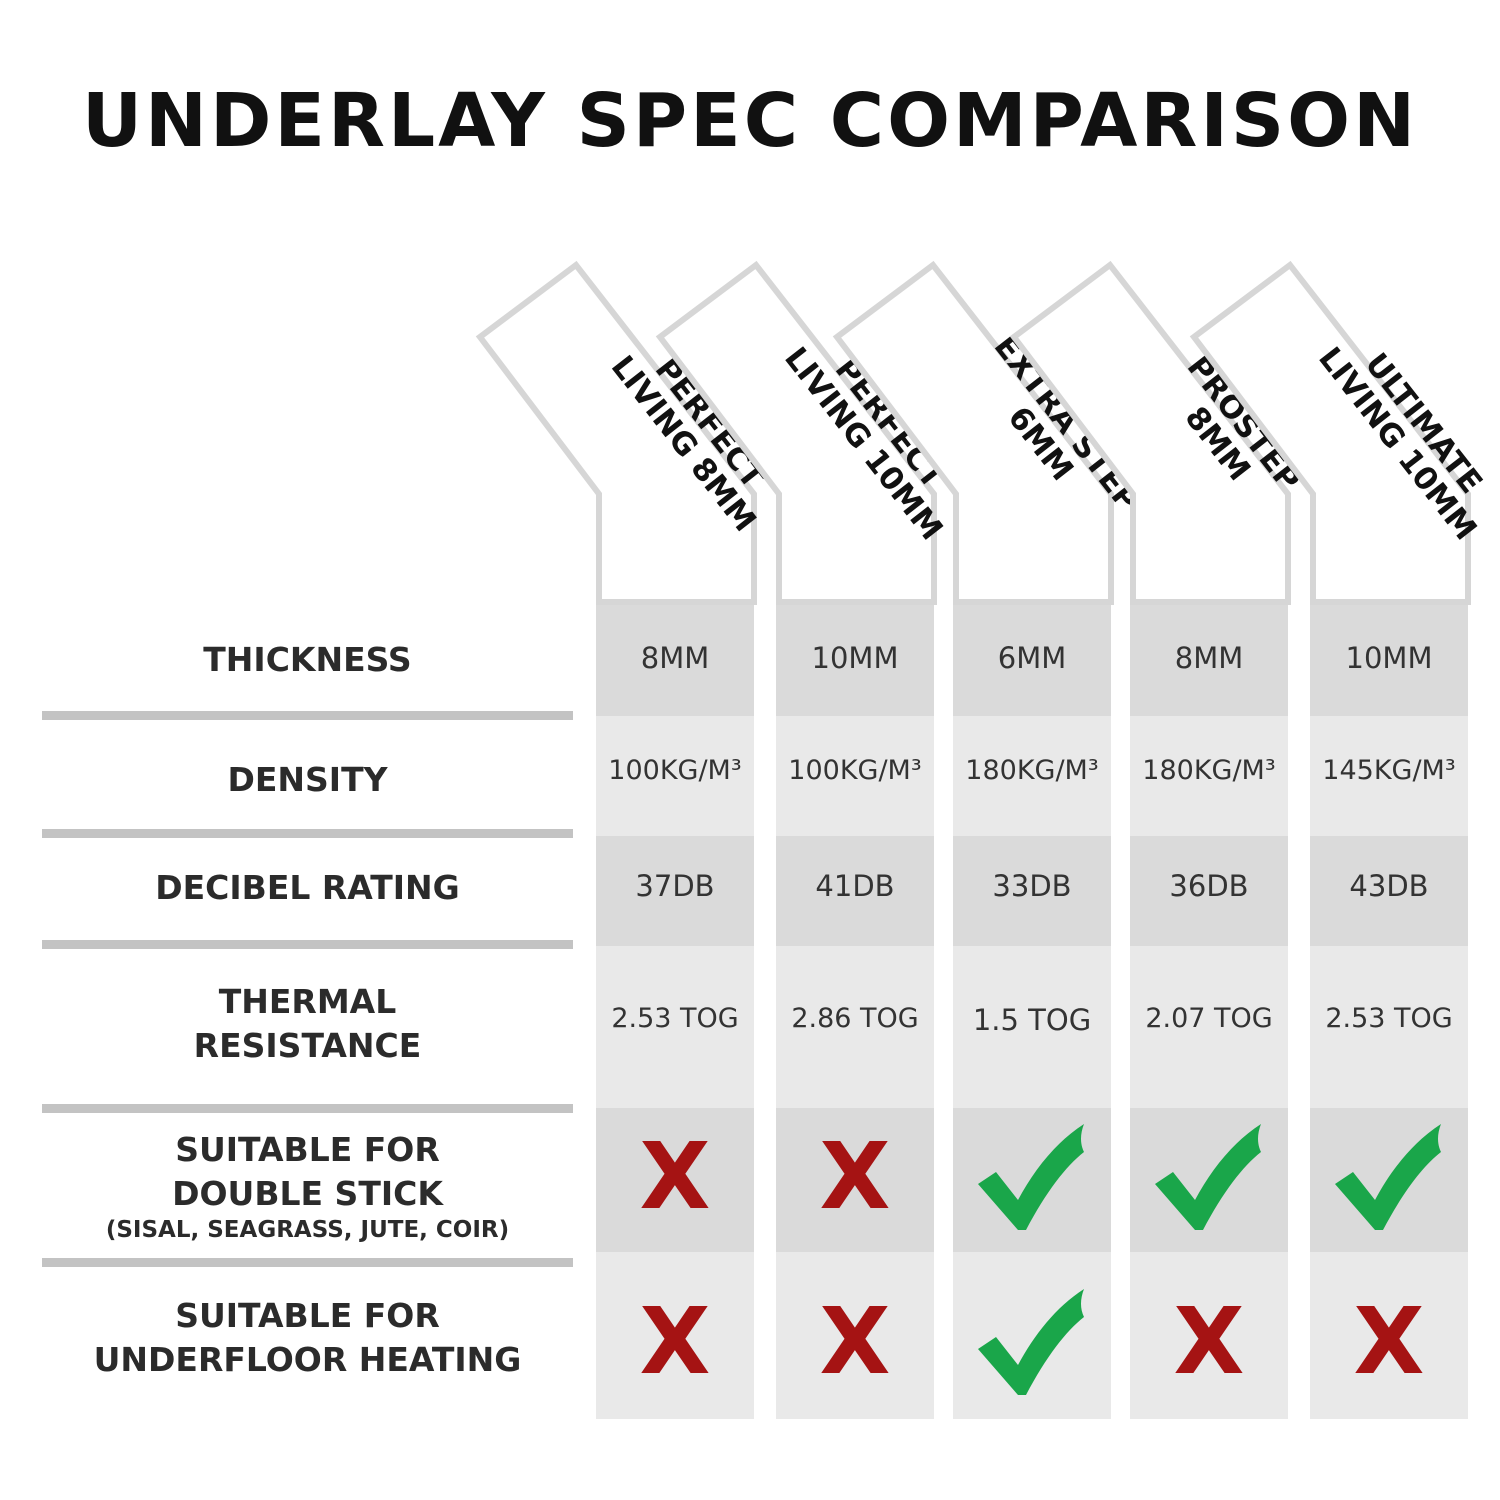 This screenshot has height=1500, width=1500. I want to click on cell-value: 145KG/M³, so click(1389, 770).